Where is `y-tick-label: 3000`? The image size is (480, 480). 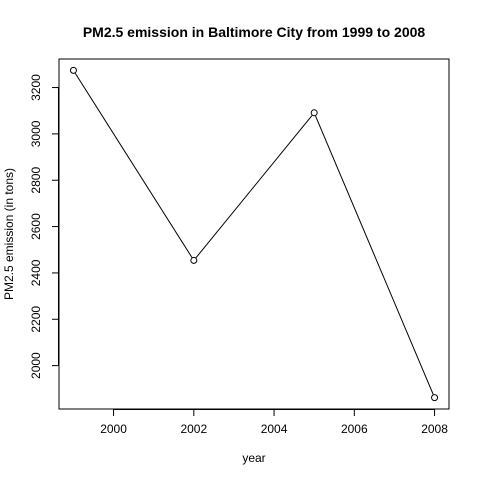 y-tick-label: 3000 is located at coordinates (36, 133).